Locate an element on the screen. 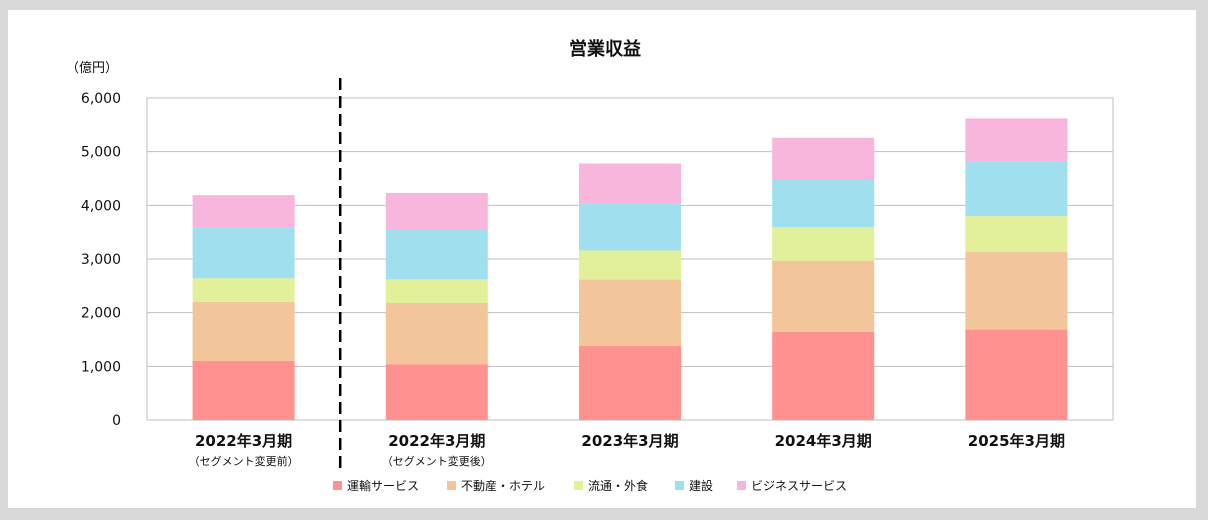  legend-label: 不動産・ホテル is located at coordinates (503, 485).